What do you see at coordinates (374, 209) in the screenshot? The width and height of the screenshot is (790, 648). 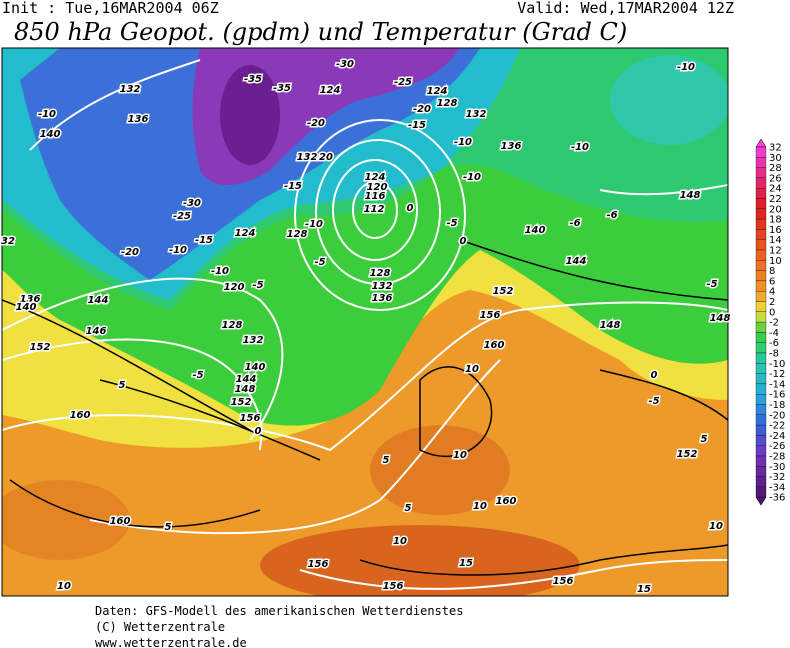 I see `contour-label: 112` at bounding box center [374, 209].